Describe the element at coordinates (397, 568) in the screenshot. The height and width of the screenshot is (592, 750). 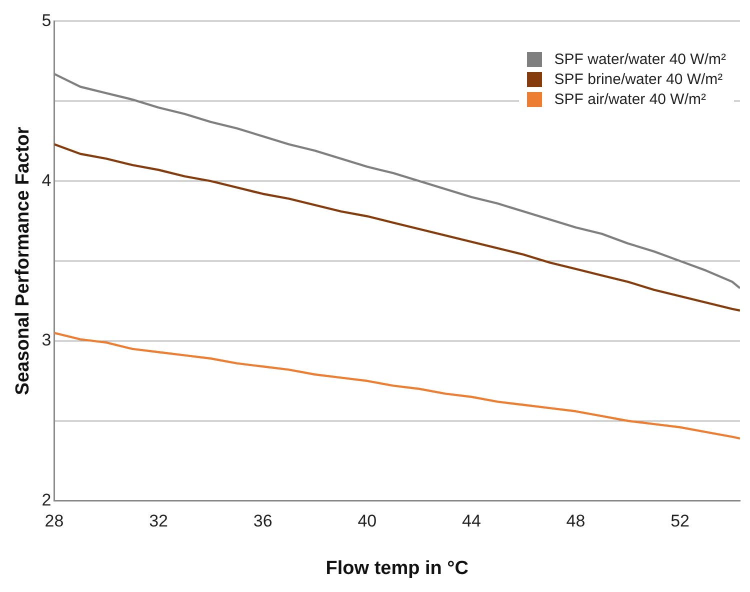
I see `x-axis-title: Flow temp in °C` at that location.